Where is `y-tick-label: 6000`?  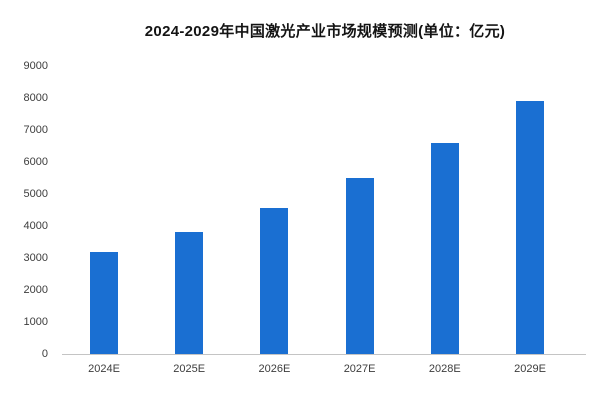
y-tick-label: 6000 is located at coordinates (35, 162).